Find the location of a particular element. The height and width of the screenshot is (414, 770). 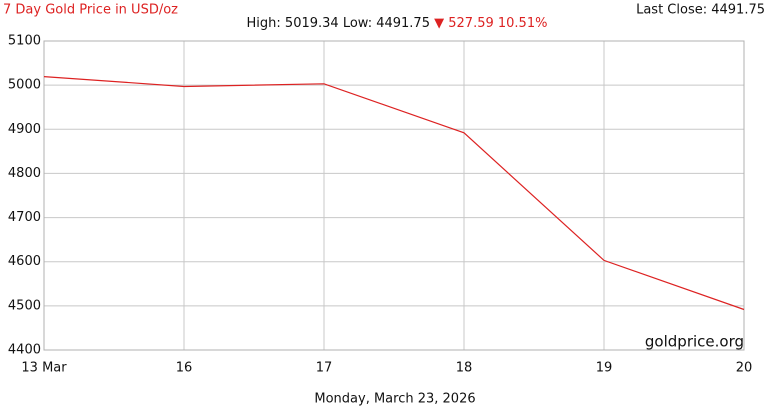

y-tick-label: 4400 is located at coordinates (24, 350).